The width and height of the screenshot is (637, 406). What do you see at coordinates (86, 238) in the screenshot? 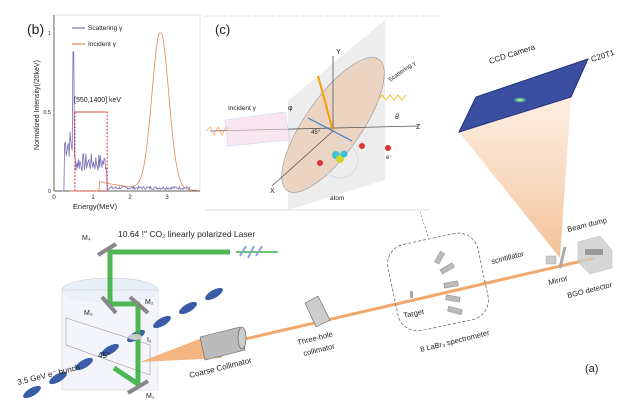
I see `m4-label: M₄` at bounding box center [86, 238].